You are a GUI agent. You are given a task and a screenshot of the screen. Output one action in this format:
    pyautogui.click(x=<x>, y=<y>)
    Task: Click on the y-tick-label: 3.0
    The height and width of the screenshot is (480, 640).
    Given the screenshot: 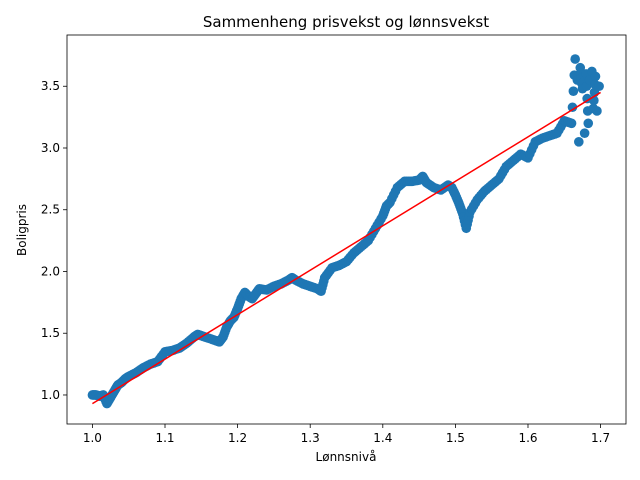 What is the action you would take?
    pyautogui.click(x=50, y=148)
    